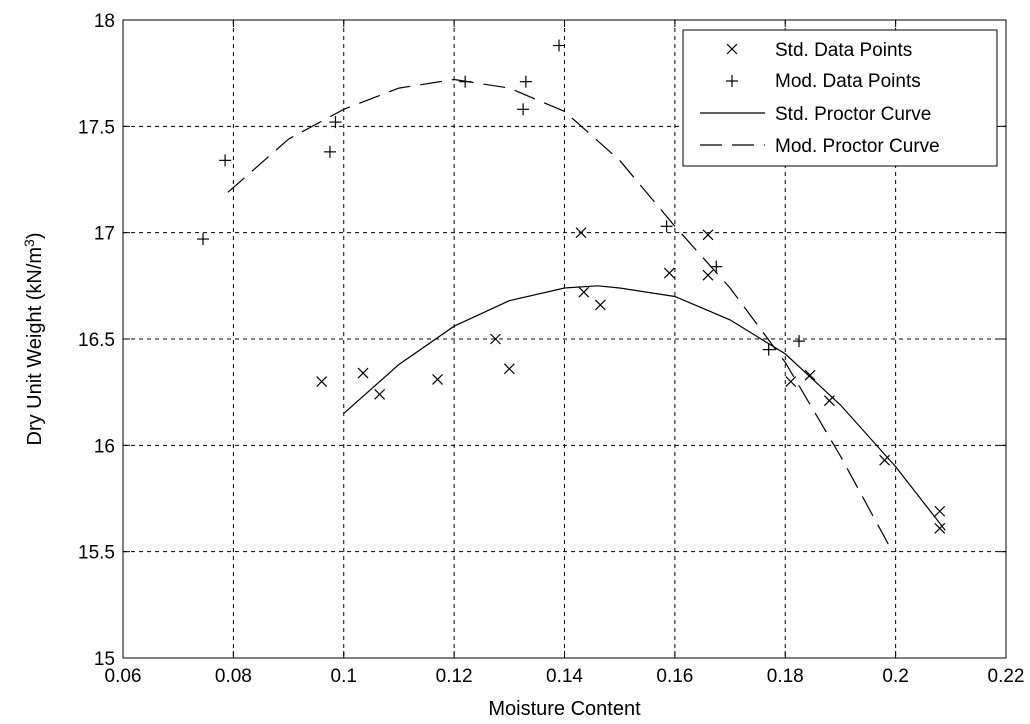  Describe the element at coordinates (843, 50) in the screenshot. I see `legend-std-points-label: Std. Data Points` at that location.